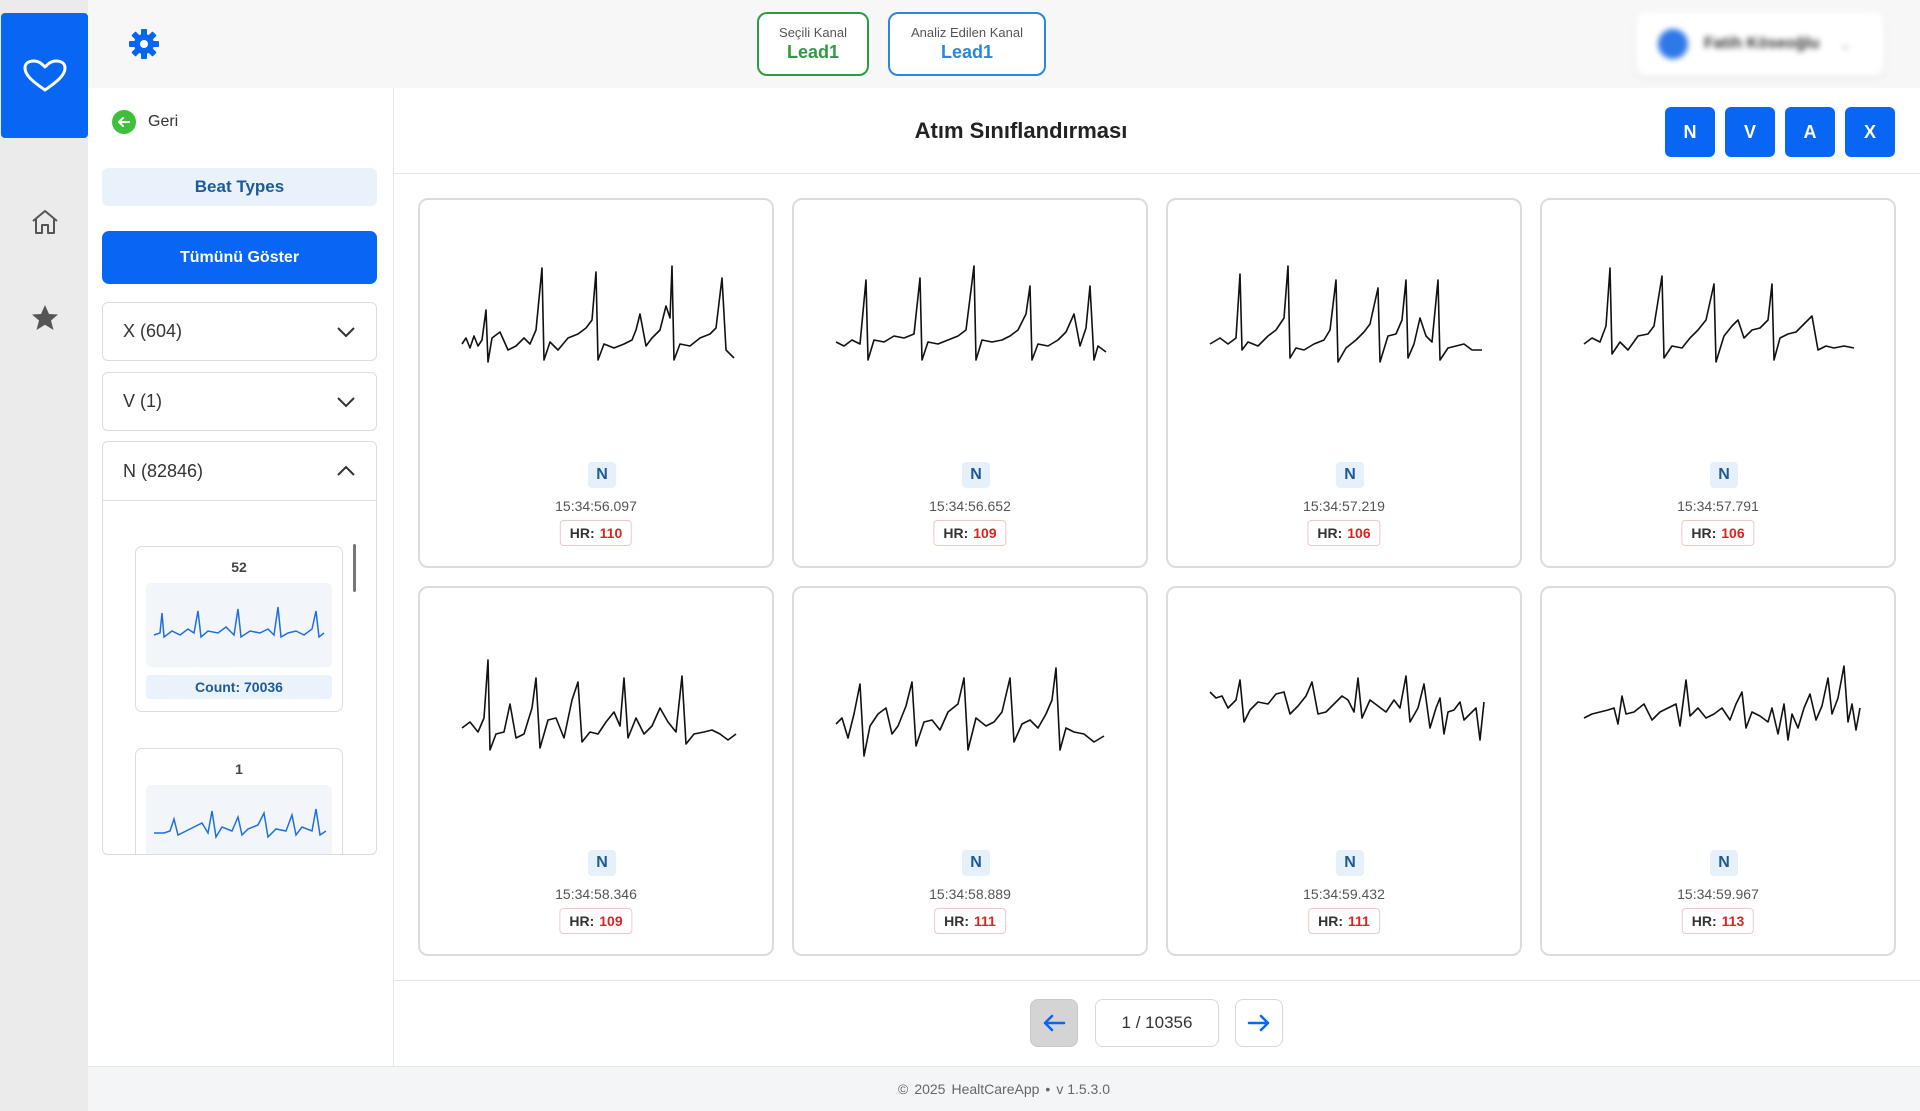 The width and height of the screenshot is (1920, 1111). What do you see at coordinates (1344, 383) in the screenshot?
I see `beat-card: N 15:34:57.219 HR: 106` at bounding box center [1344, 383].